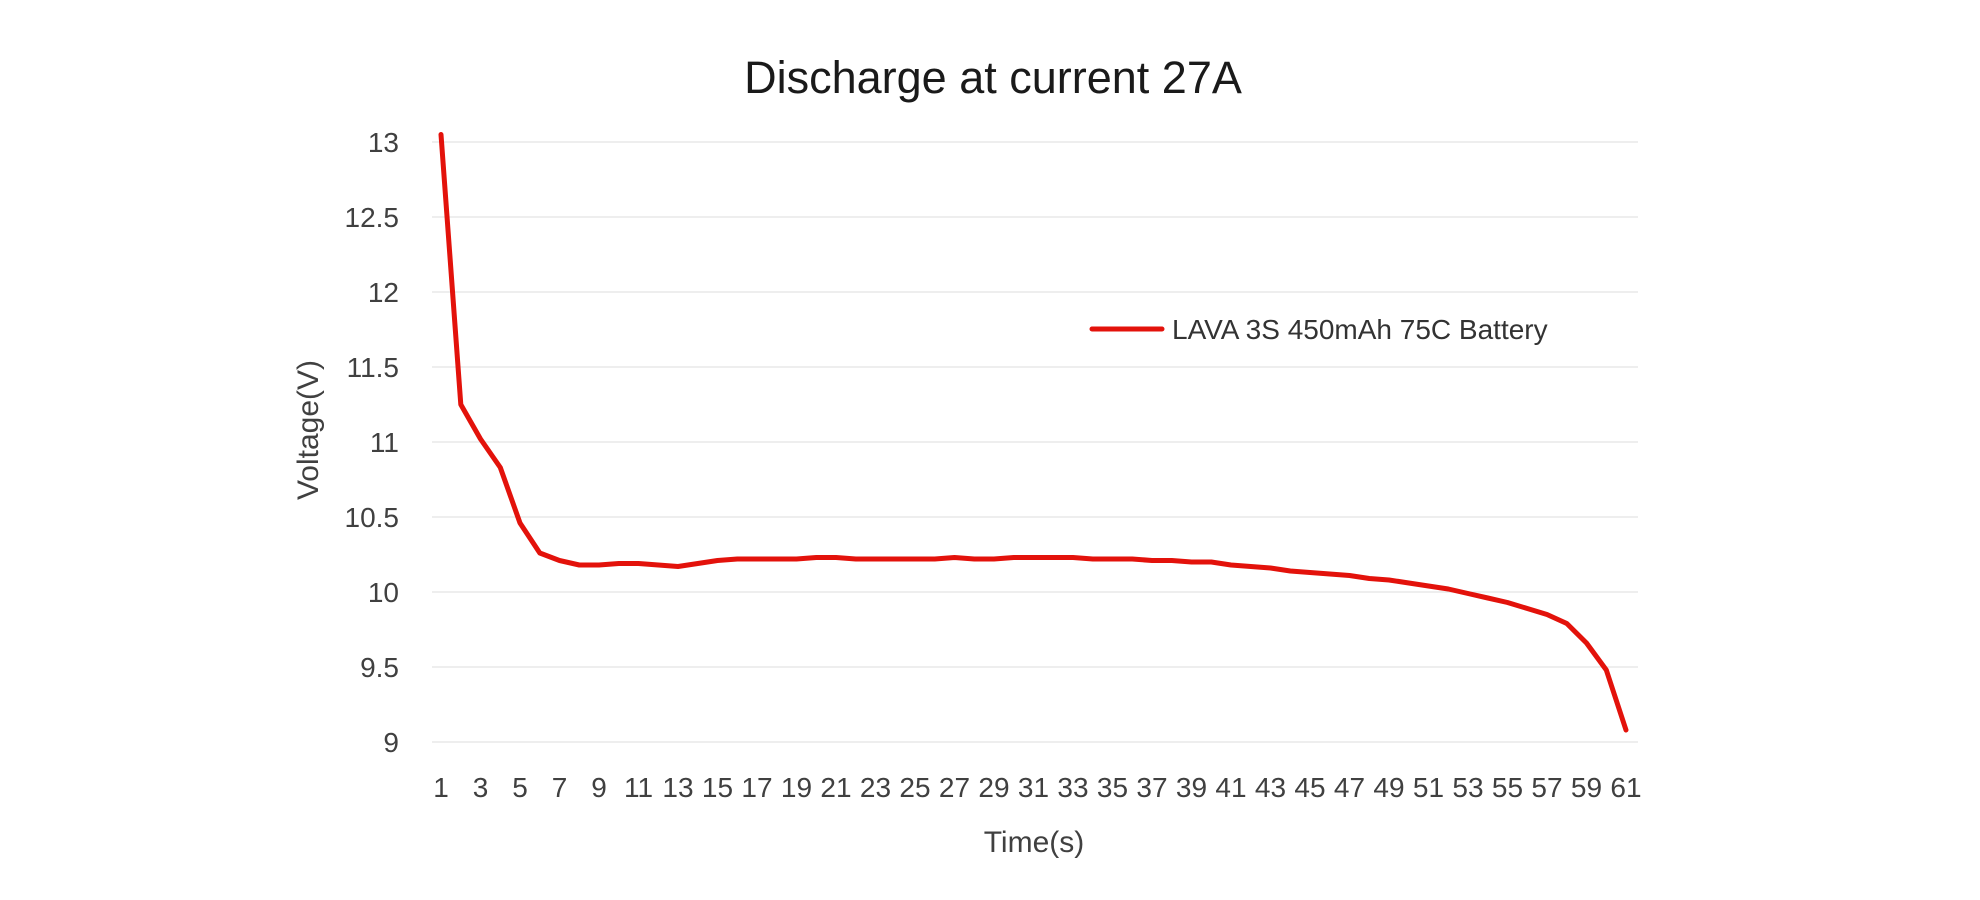  I want to click on x-tick-label: 5, so click(520, 787).